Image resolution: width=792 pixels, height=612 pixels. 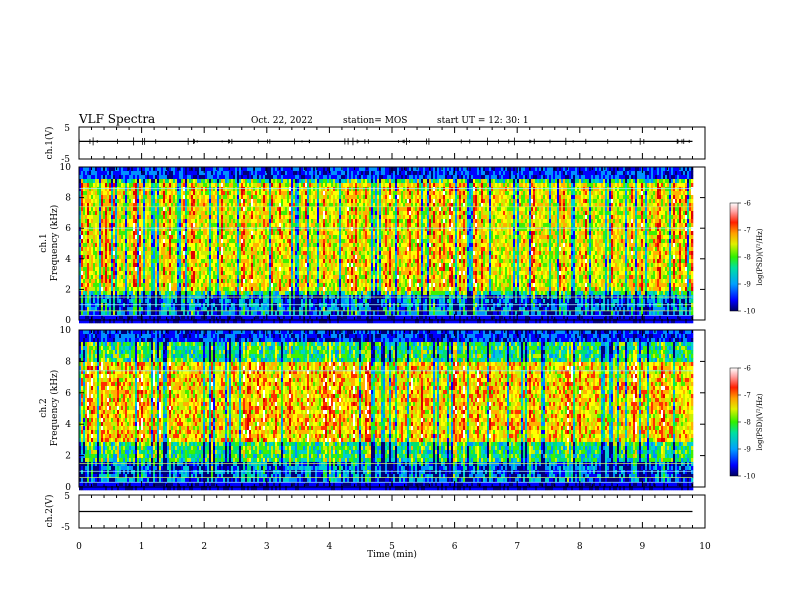 What do you see at coordinates (734, 422) in the screenshot?
I see `ch2-colorbar` at bounding box center [734, 422].